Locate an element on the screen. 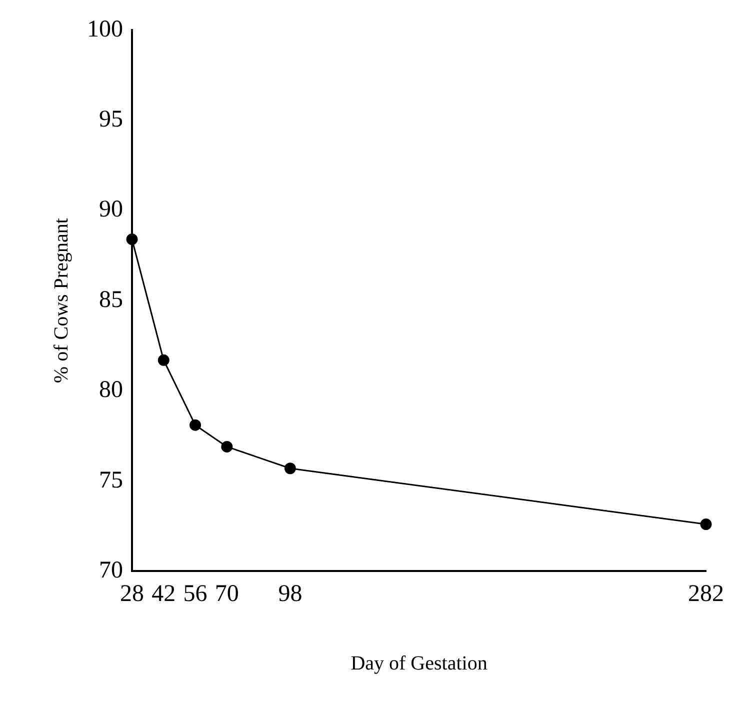 This screenshot has width=736, height=716. x-tick-label: 282 is located at coordinates (706, 593).